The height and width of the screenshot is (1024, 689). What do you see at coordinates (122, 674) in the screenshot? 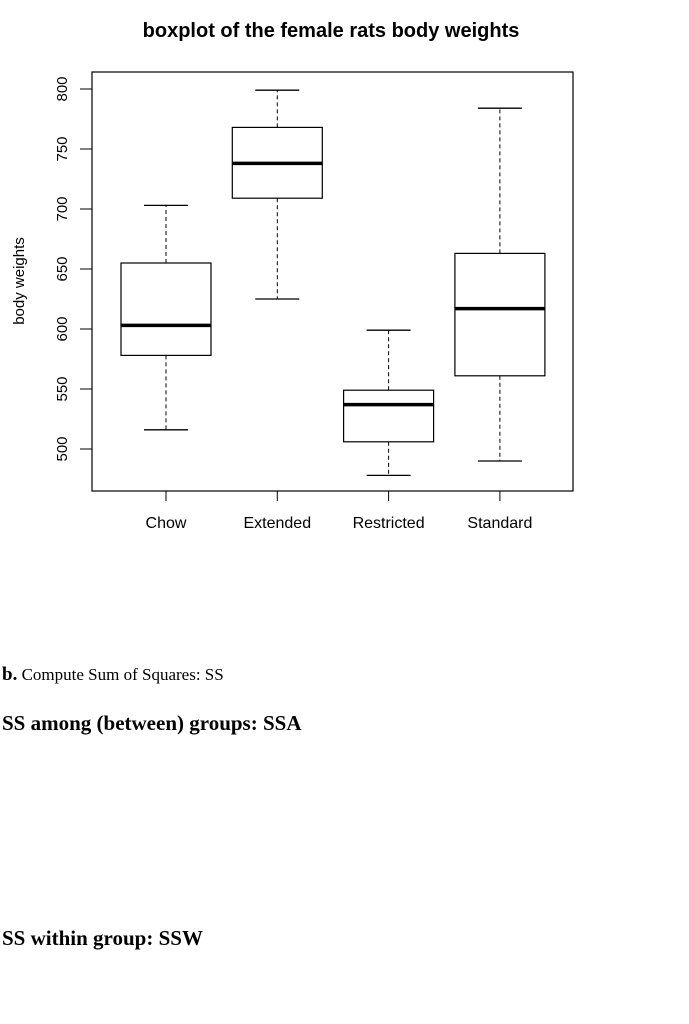
I see `part-b-text: Compute Sum of Squares: SS` at bounding box center [122, 674].